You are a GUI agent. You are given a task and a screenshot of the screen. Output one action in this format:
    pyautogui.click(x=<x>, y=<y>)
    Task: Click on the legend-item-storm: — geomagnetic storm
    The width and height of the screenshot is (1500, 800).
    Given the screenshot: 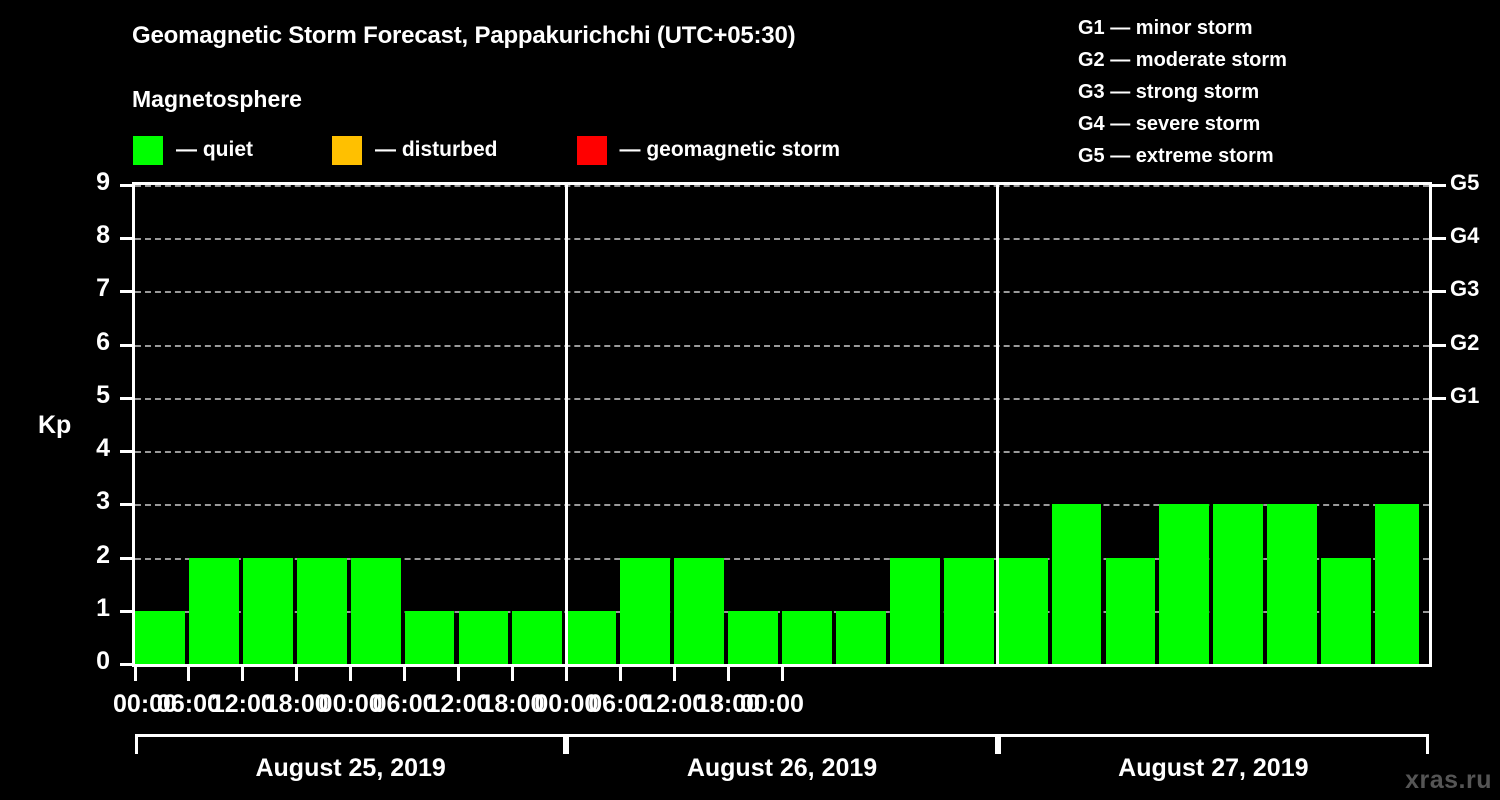 What is the action you would take?
    pyautogui.click(x=708, y=150)
    